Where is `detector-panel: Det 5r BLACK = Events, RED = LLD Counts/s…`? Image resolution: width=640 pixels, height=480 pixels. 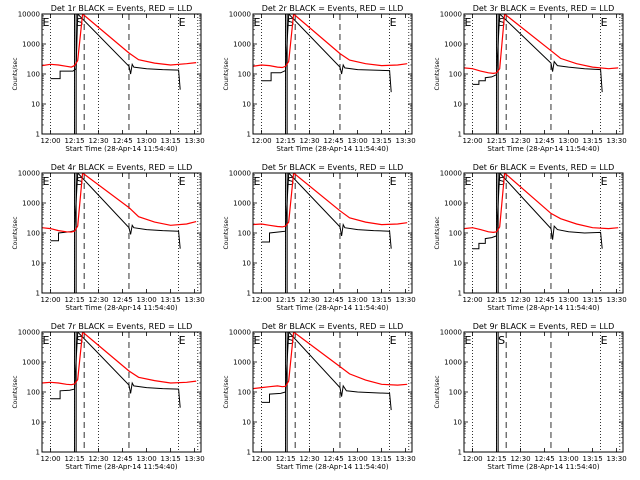 detector-panel: Det 5r BLACK = Events, RED = LLD Counts/s… is located at coordinates (319, 237).